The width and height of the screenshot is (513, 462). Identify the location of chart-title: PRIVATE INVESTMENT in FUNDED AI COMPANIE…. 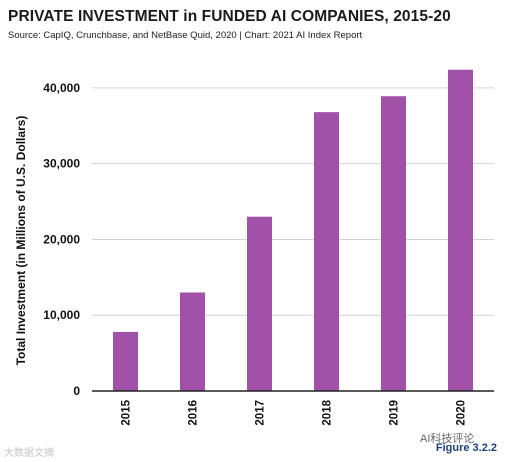
(229, 16).